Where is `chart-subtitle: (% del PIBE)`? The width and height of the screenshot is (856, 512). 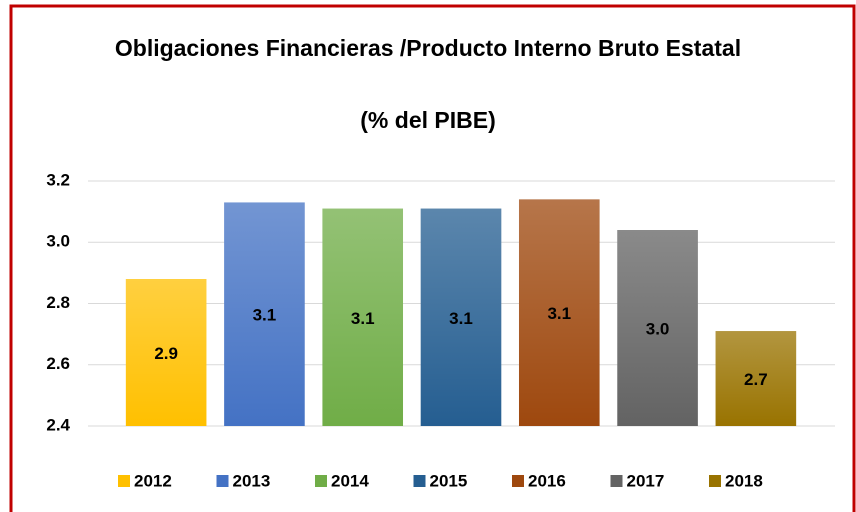
chart-subtitle: (% del PIBE) is located at coordinates (428, 120).